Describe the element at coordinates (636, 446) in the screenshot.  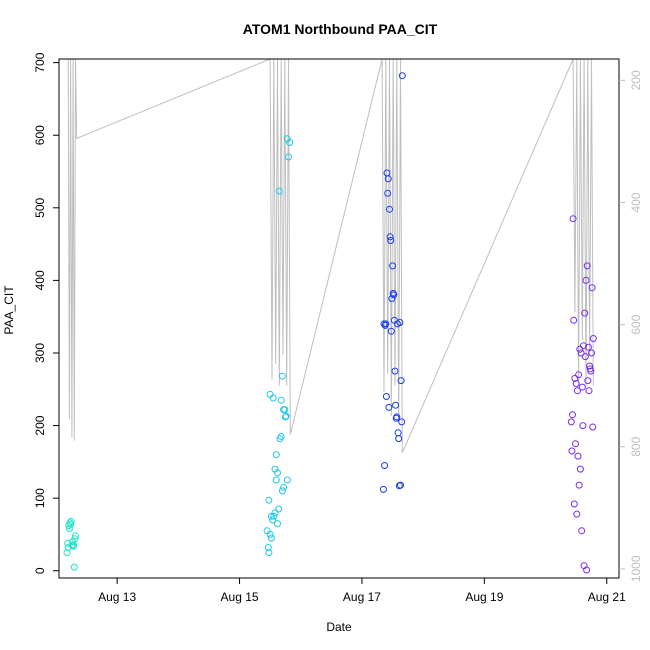
I see `y2-tick-label: 800` at that location.